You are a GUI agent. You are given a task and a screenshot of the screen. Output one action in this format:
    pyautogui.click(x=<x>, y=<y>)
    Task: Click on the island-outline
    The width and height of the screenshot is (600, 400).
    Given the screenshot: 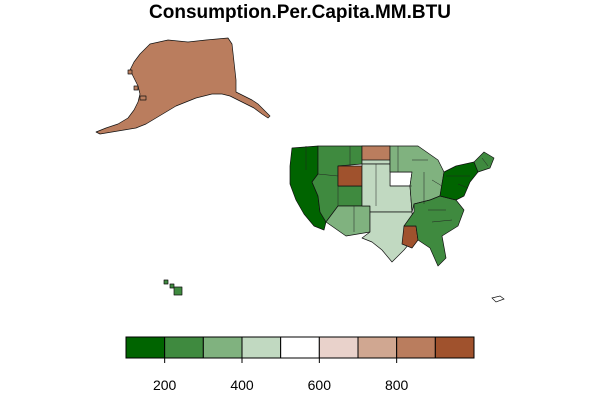 What is the action you would take?
    pyautogui.click(x=498, y=299)
    